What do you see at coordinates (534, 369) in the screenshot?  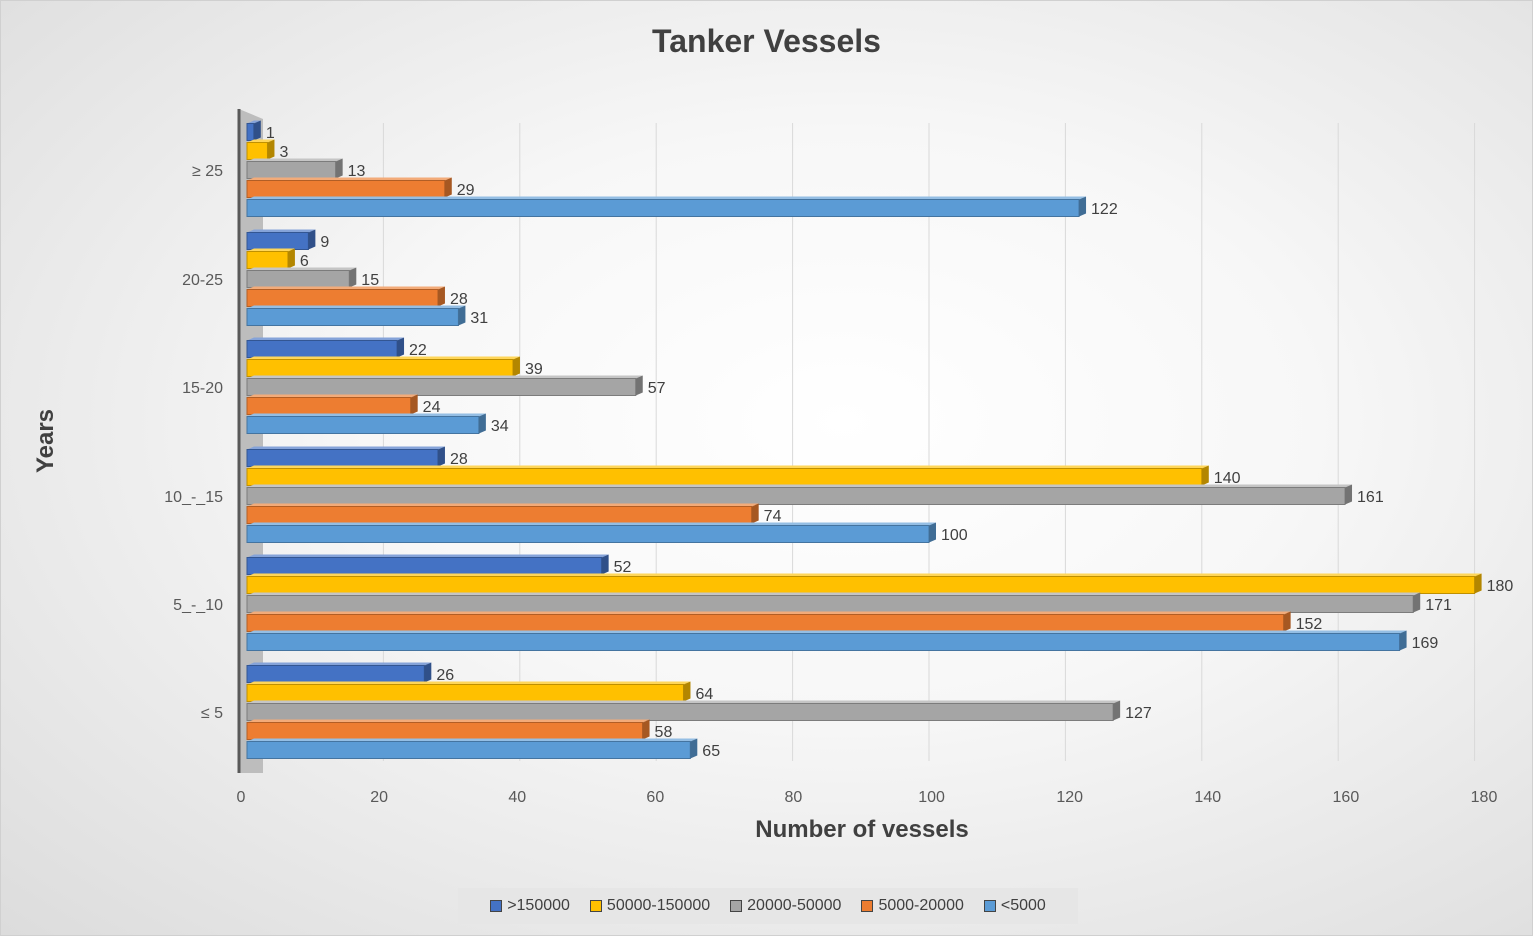 I see `data-label: 39` at bounding box center [534, 369].